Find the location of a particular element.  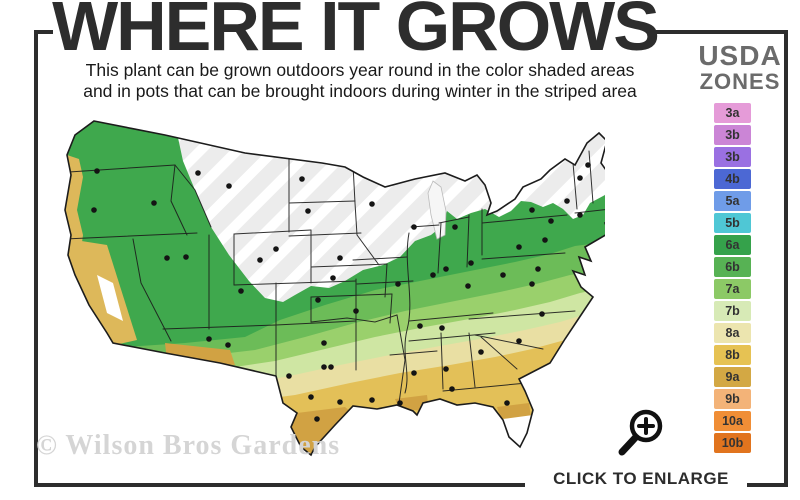

zone-chip-6b: 6b is located at coordinates (732, 267).